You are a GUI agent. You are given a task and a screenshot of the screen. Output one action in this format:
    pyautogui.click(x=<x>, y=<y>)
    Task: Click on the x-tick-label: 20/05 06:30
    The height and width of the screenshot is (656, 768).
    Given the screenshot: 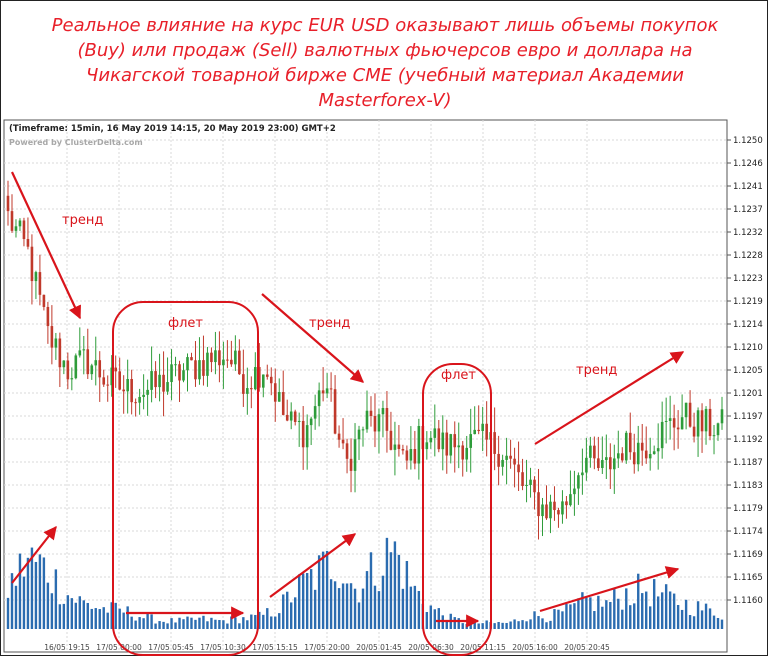 What is the action you would take?
    pyautogui.click(x=431, y=647)
    